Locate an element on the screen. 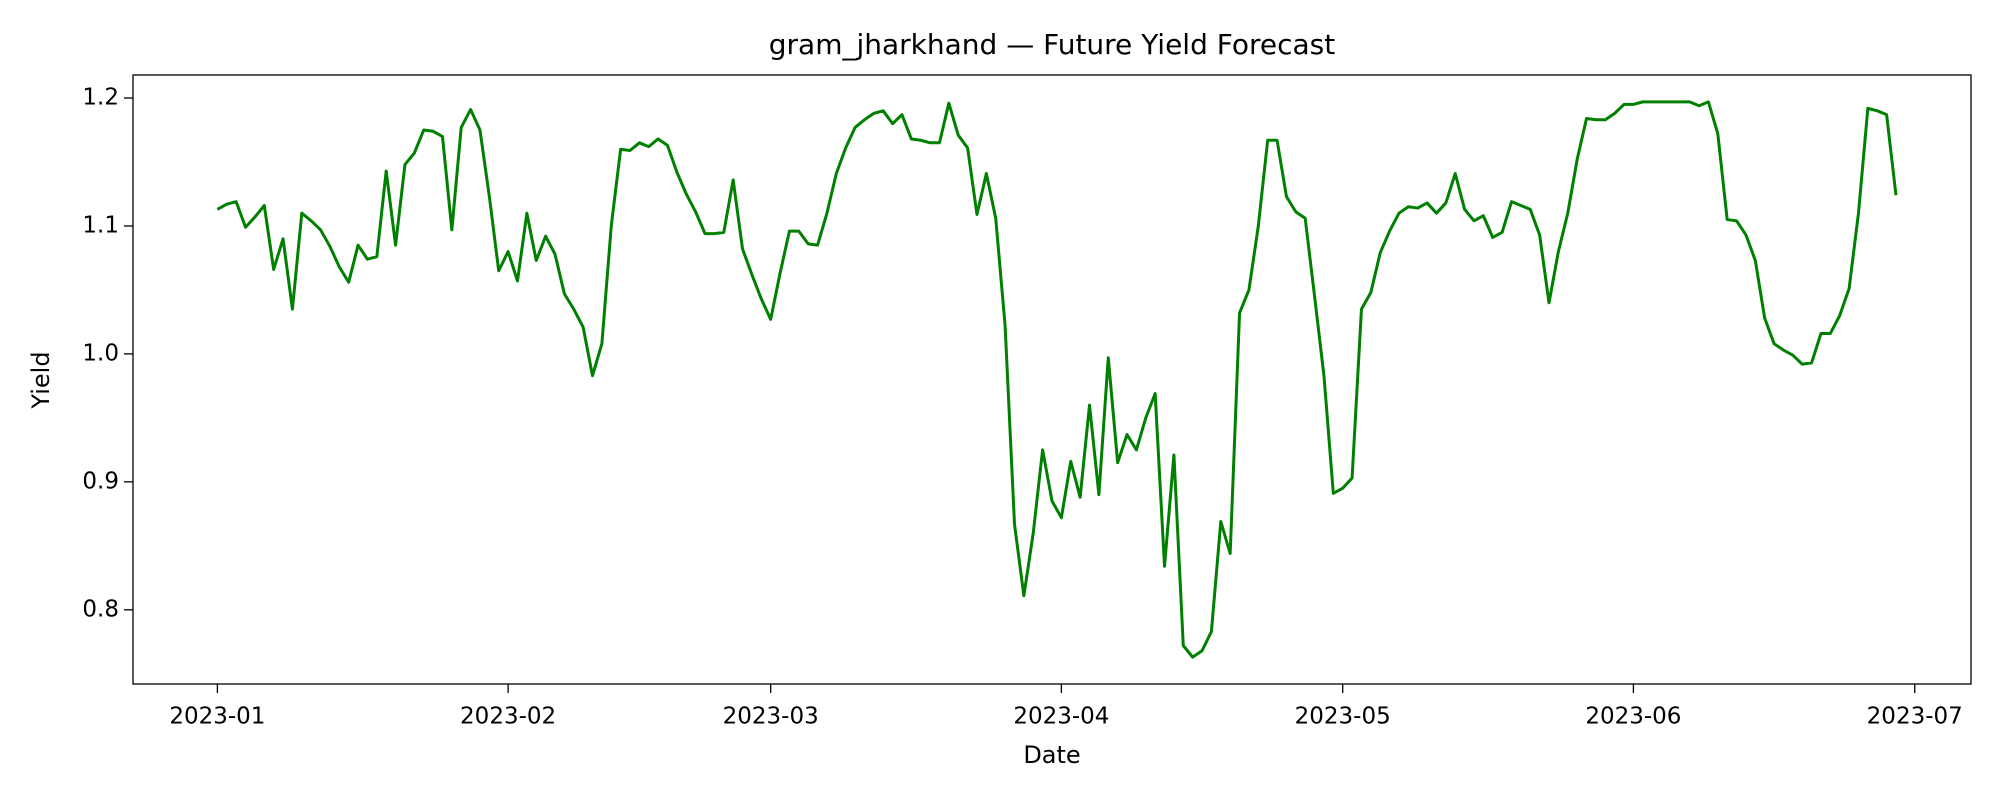  y-axis-label: Yield is located at coordinates (41, 380).